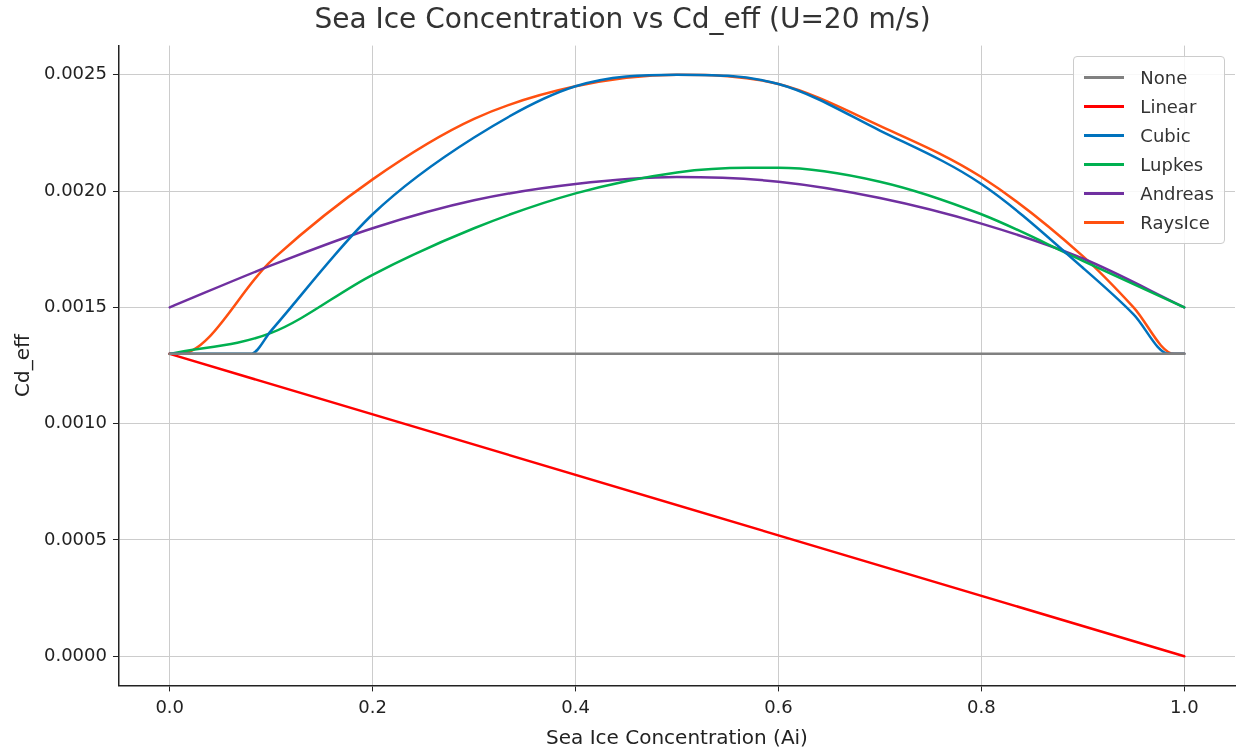 The width and height of the screenshot is (1245, 753). Describe the element at coordinates (1177, 193) in the screenshot. I see `legend-label: Andreas` at that location.